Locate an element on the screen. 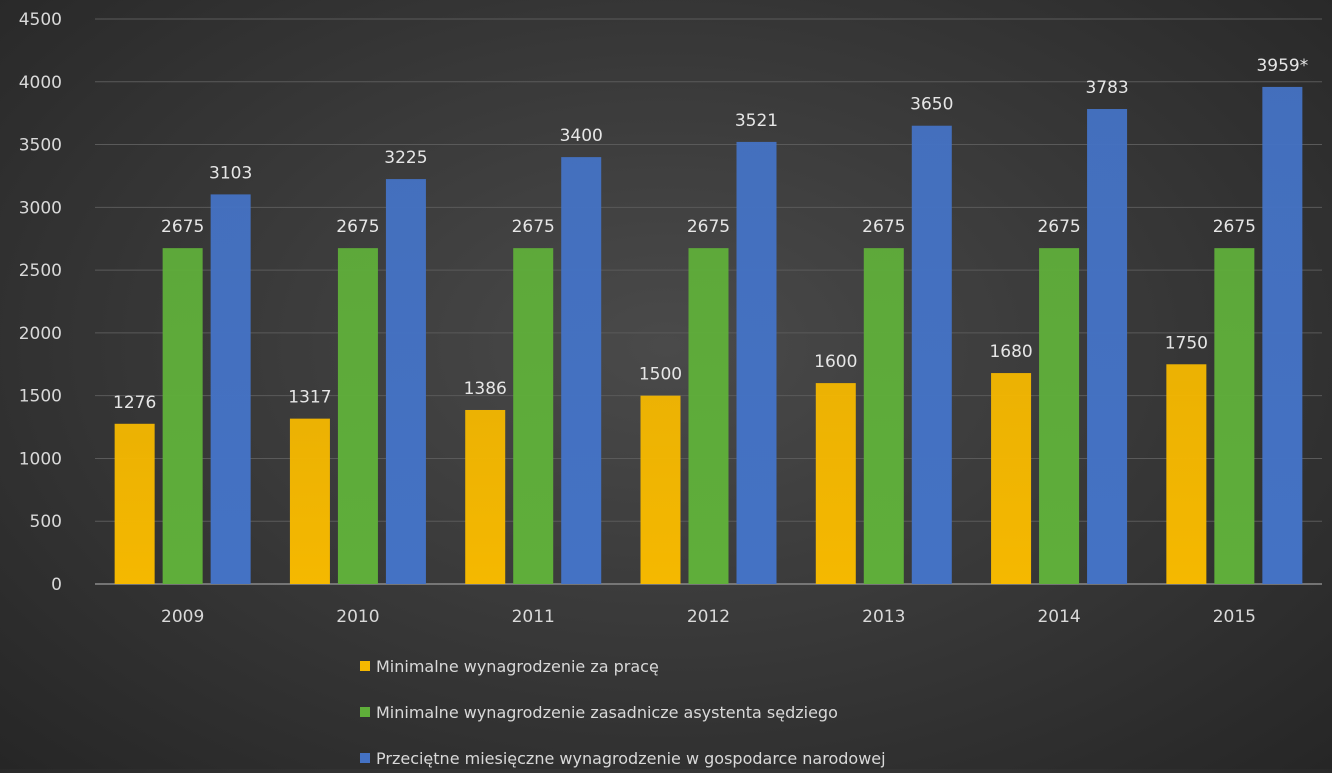 This screenshot has width=1332, height=773. y-tick-label: 1500 is located at coordinates (40, 397).